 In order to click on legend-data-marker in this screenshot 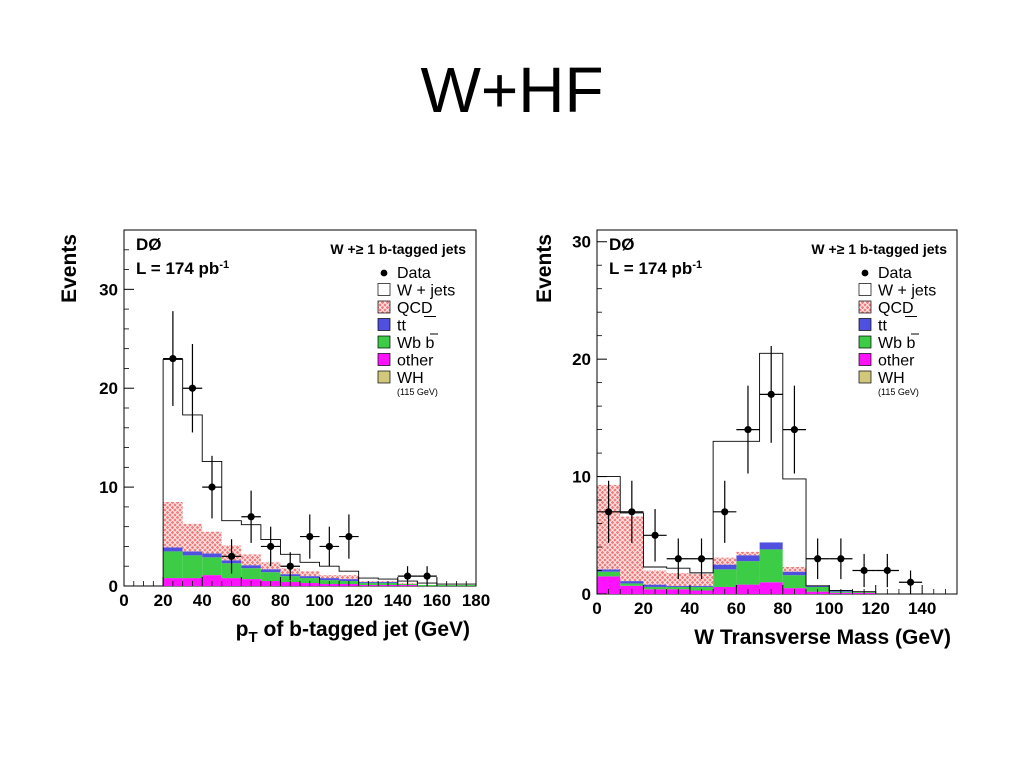, I will do `click(865, 273)`.